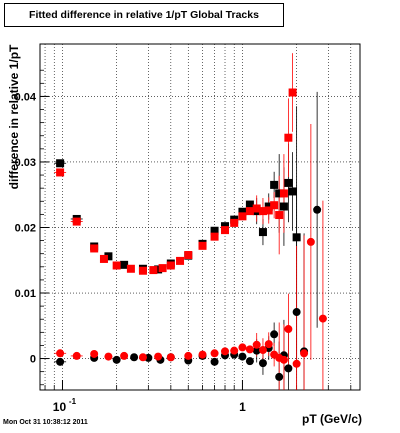  What do you see at coordinates (25, 294) in the screenshot?
I see `y-tick-label: 0.01` at bounding box center [25, 294].